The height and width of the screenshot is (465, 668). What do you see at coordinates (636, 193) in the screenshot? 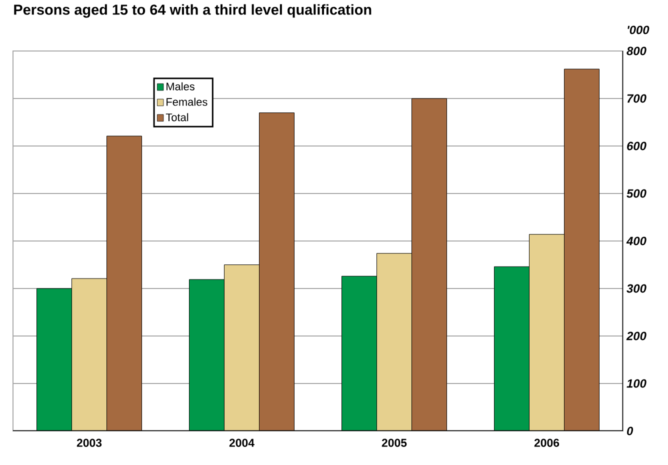
I see `y-tick-label: 500` at bounding box center [636, 193].